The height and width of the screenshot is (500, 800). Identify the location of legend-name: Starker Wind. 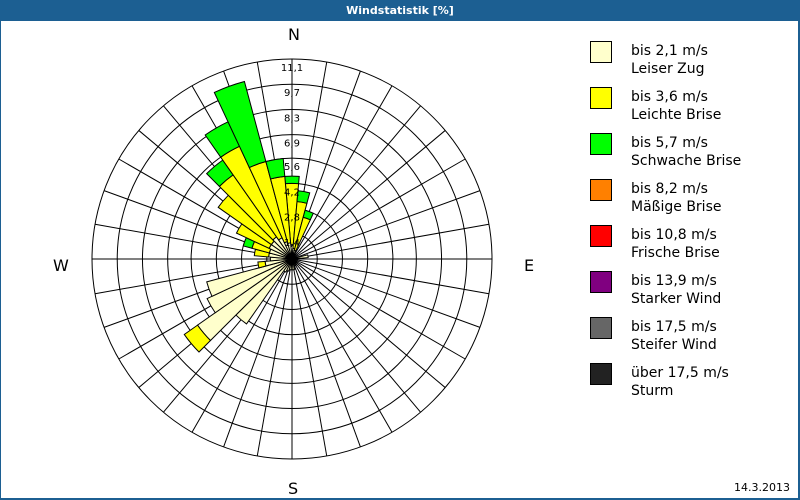
(676, 299).